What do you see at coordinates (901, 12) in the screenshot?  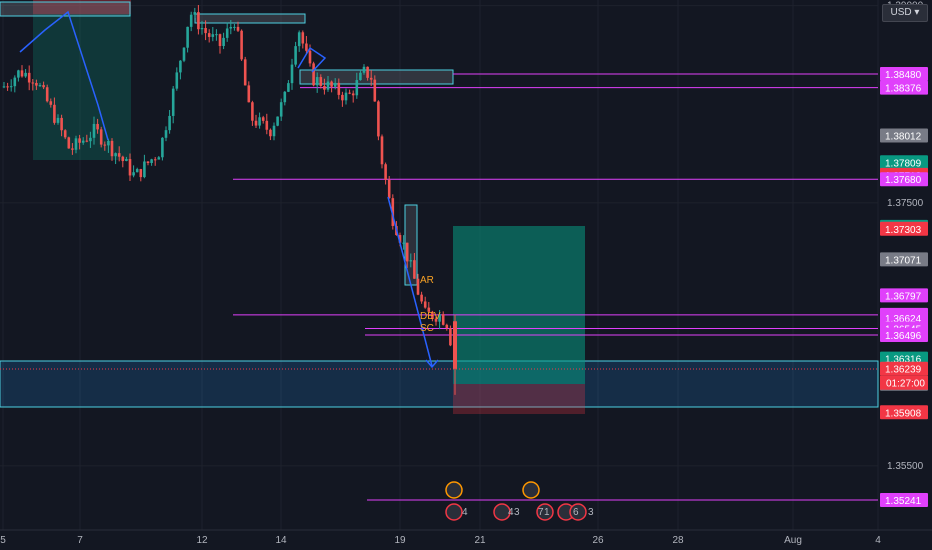 I see `currency-label: USD` at bounding box center [901, 12].